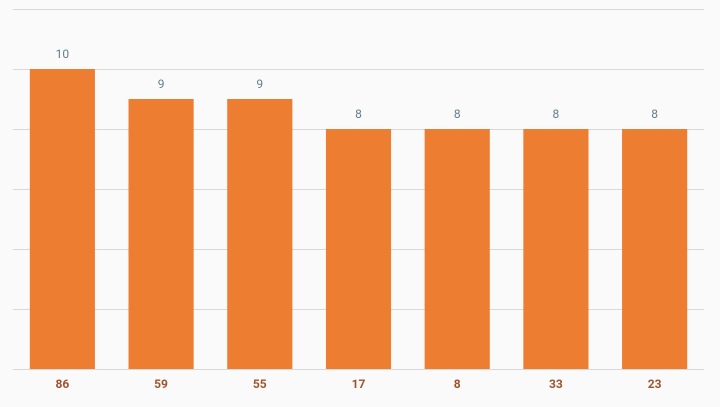 The width and height of the screenshot is (720, 407). Describe the element at coordinates (556, 384) in the screenshot. I see `x-tick-label: 33` at that location.